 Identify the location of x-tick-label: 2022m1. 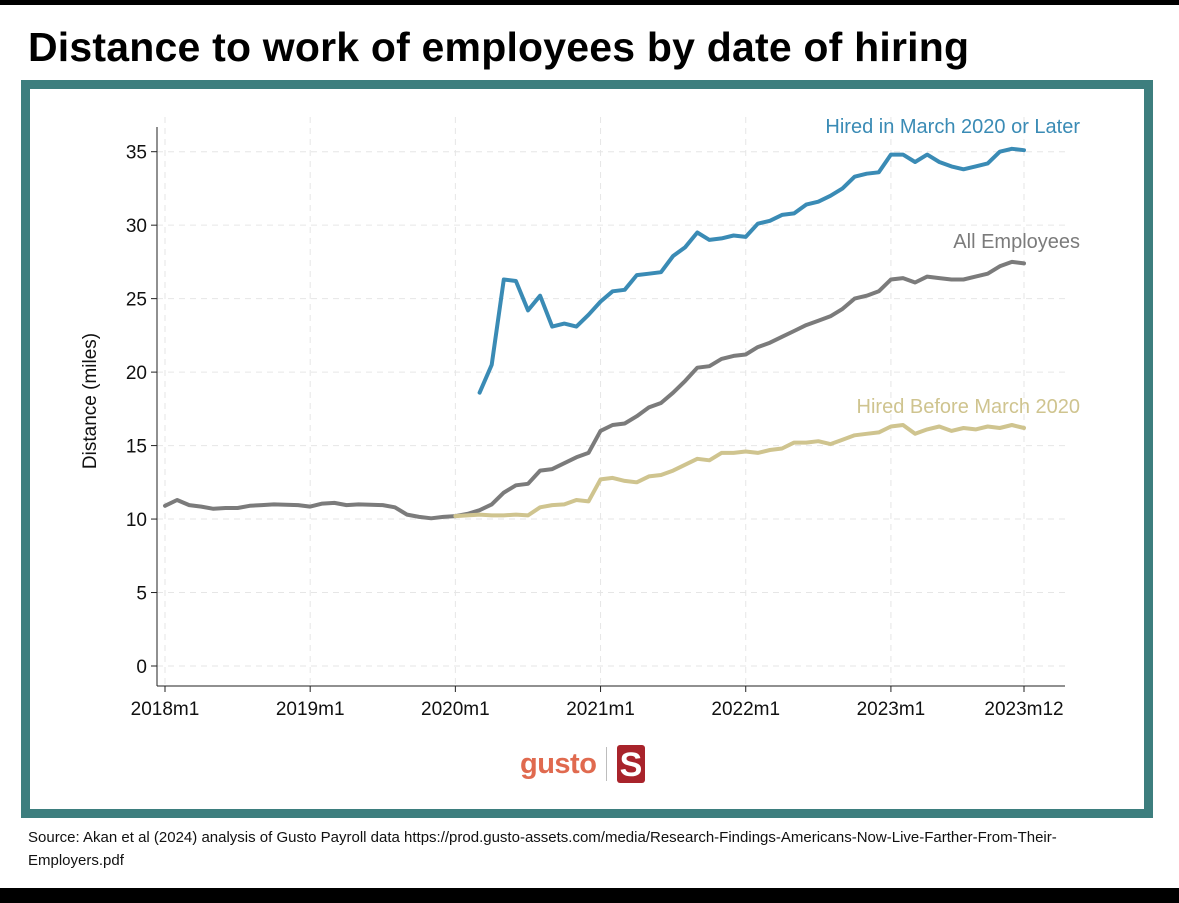
(745, 709).